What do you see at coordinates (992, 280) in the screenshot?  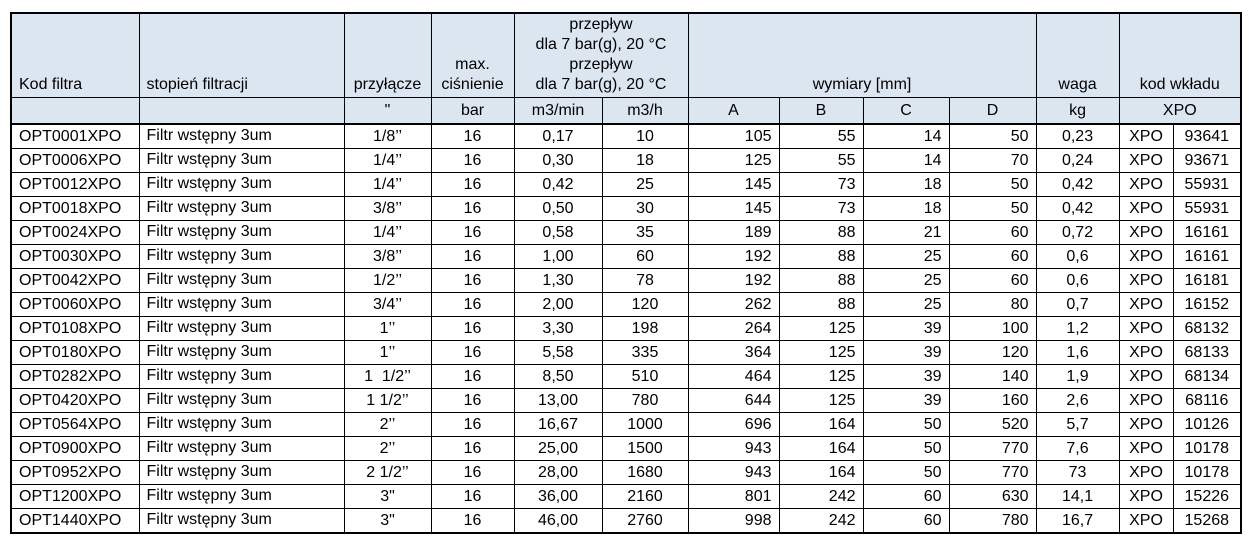 I see `cell-wymiar-d: 60` at bounding box center [992, 280].